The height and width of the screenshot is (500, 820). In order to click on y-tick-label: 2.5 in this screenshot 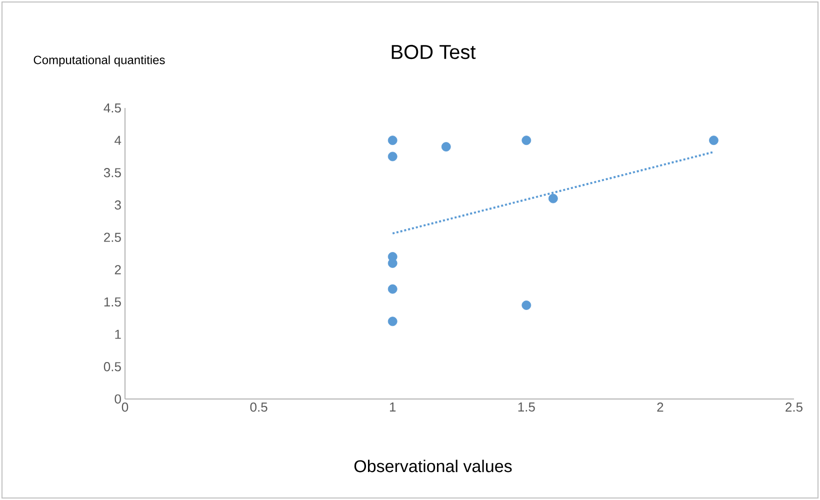, I will do `click(112, 237)`.